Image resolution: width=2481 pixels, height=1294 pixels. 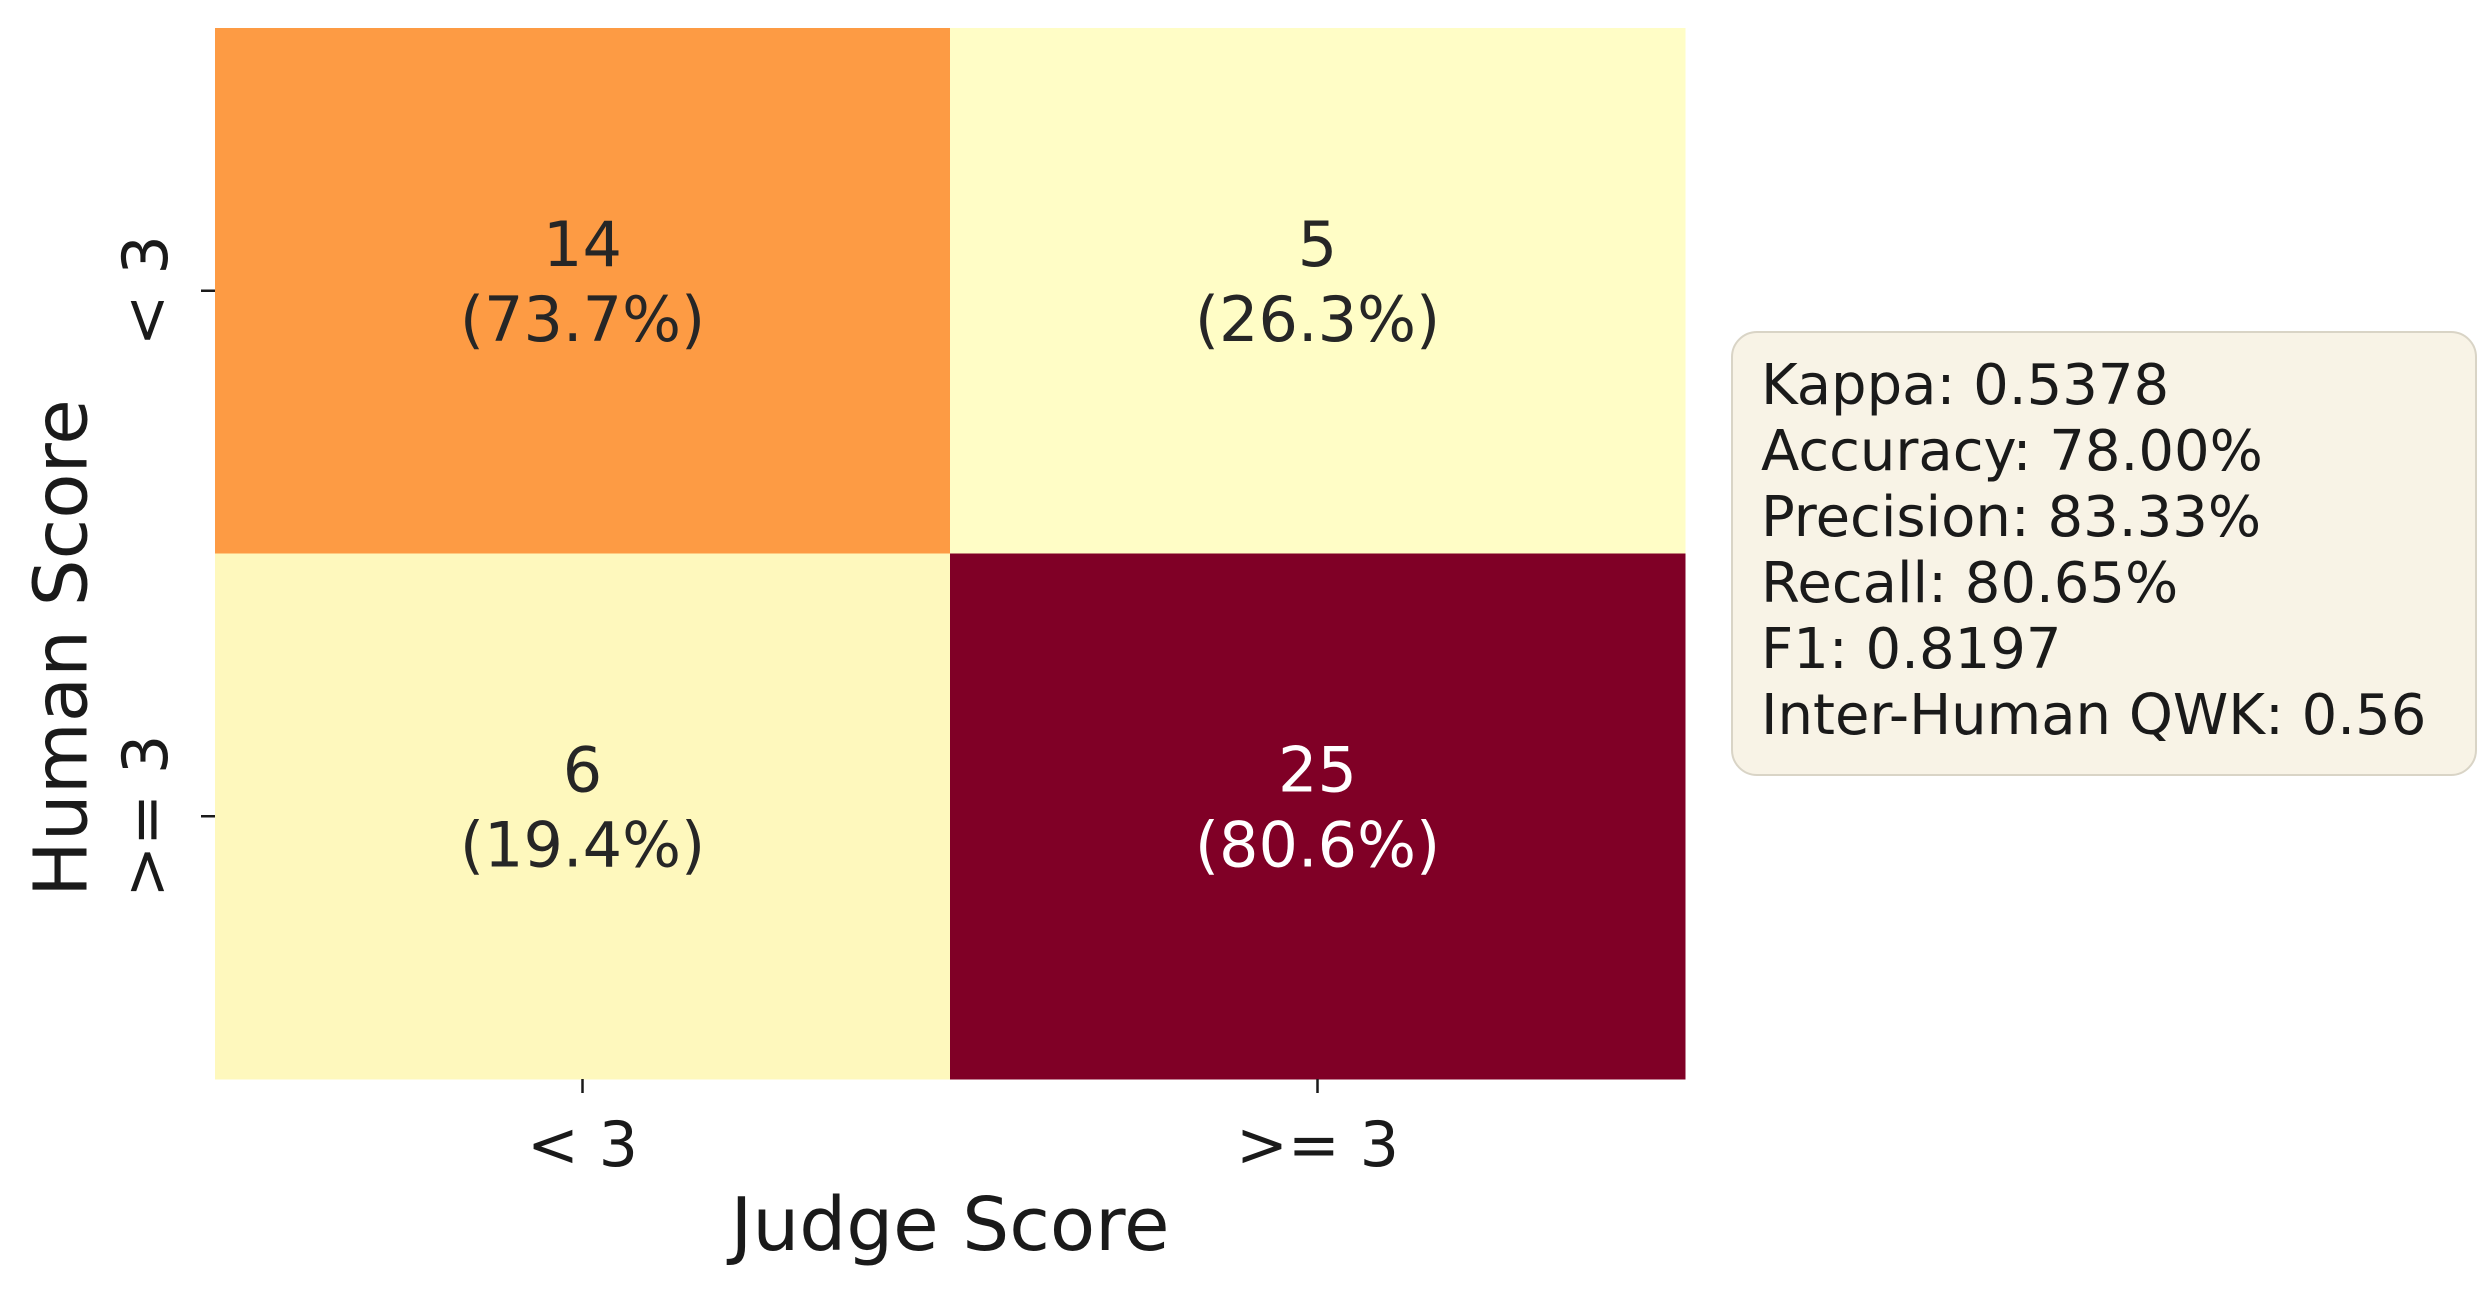 I want to click on heatmap-cell-r1-c1, so click(x=1318, y=816).